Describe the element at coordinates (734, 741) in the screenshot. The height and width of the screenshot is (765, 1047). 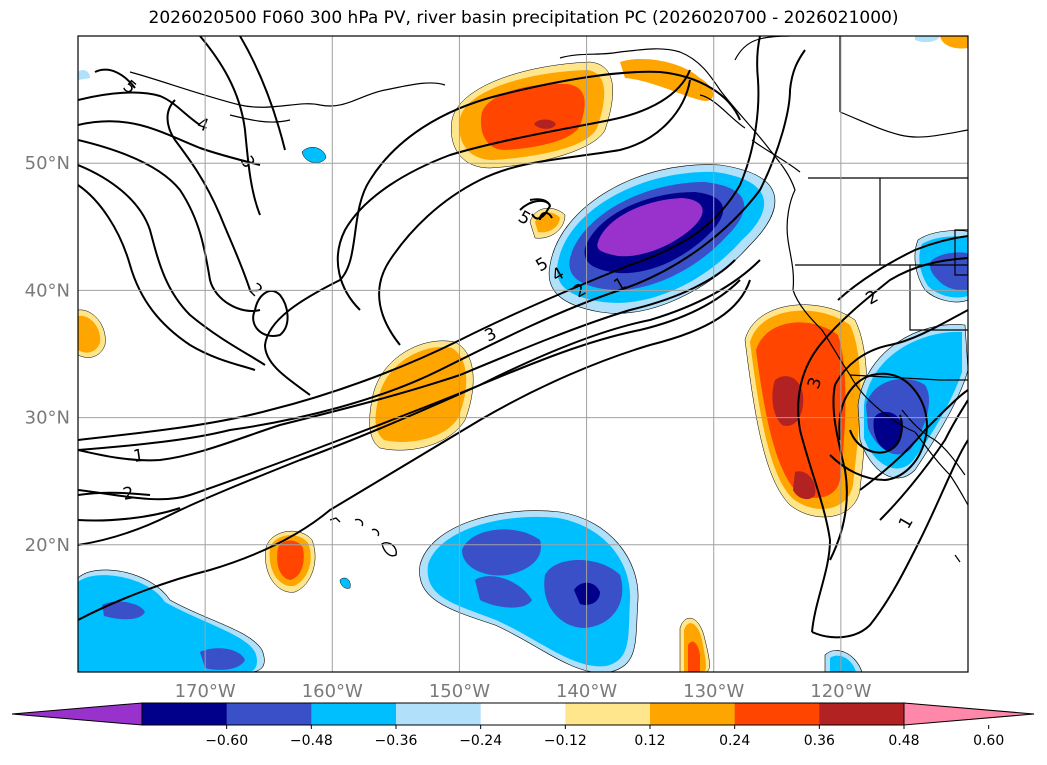
I see `colorbar-tick-label: 0.24` at that location.